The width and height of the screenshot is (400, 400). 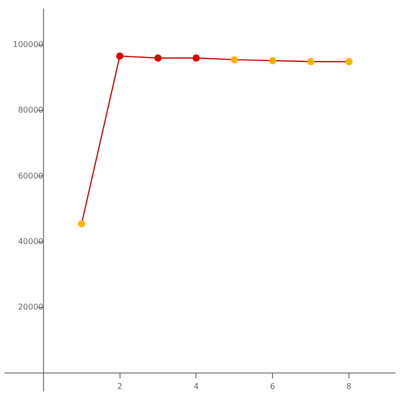 I want to click on x-tick-label: 6, so click(x=273, y=387).